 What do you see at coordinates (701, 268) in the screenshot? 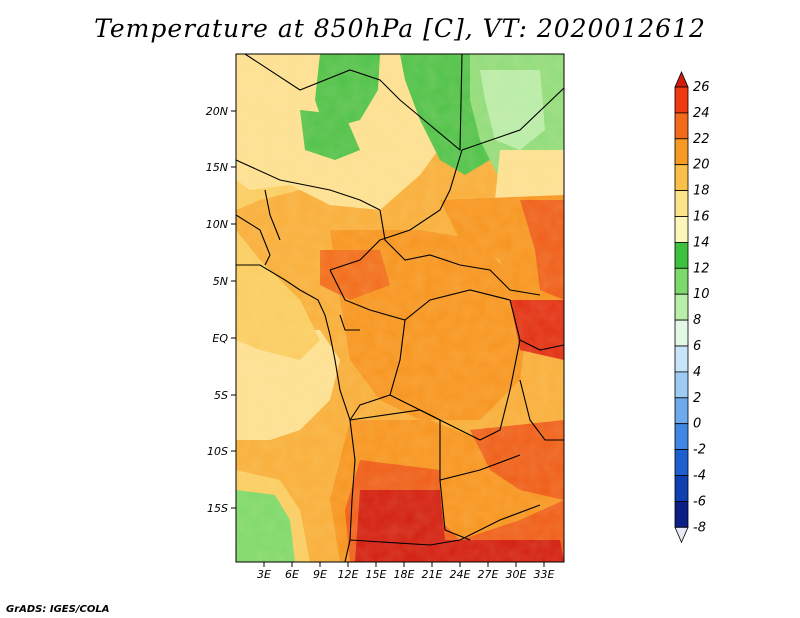
I see `colorbar-label: 12` at bounding box center [701, 268].